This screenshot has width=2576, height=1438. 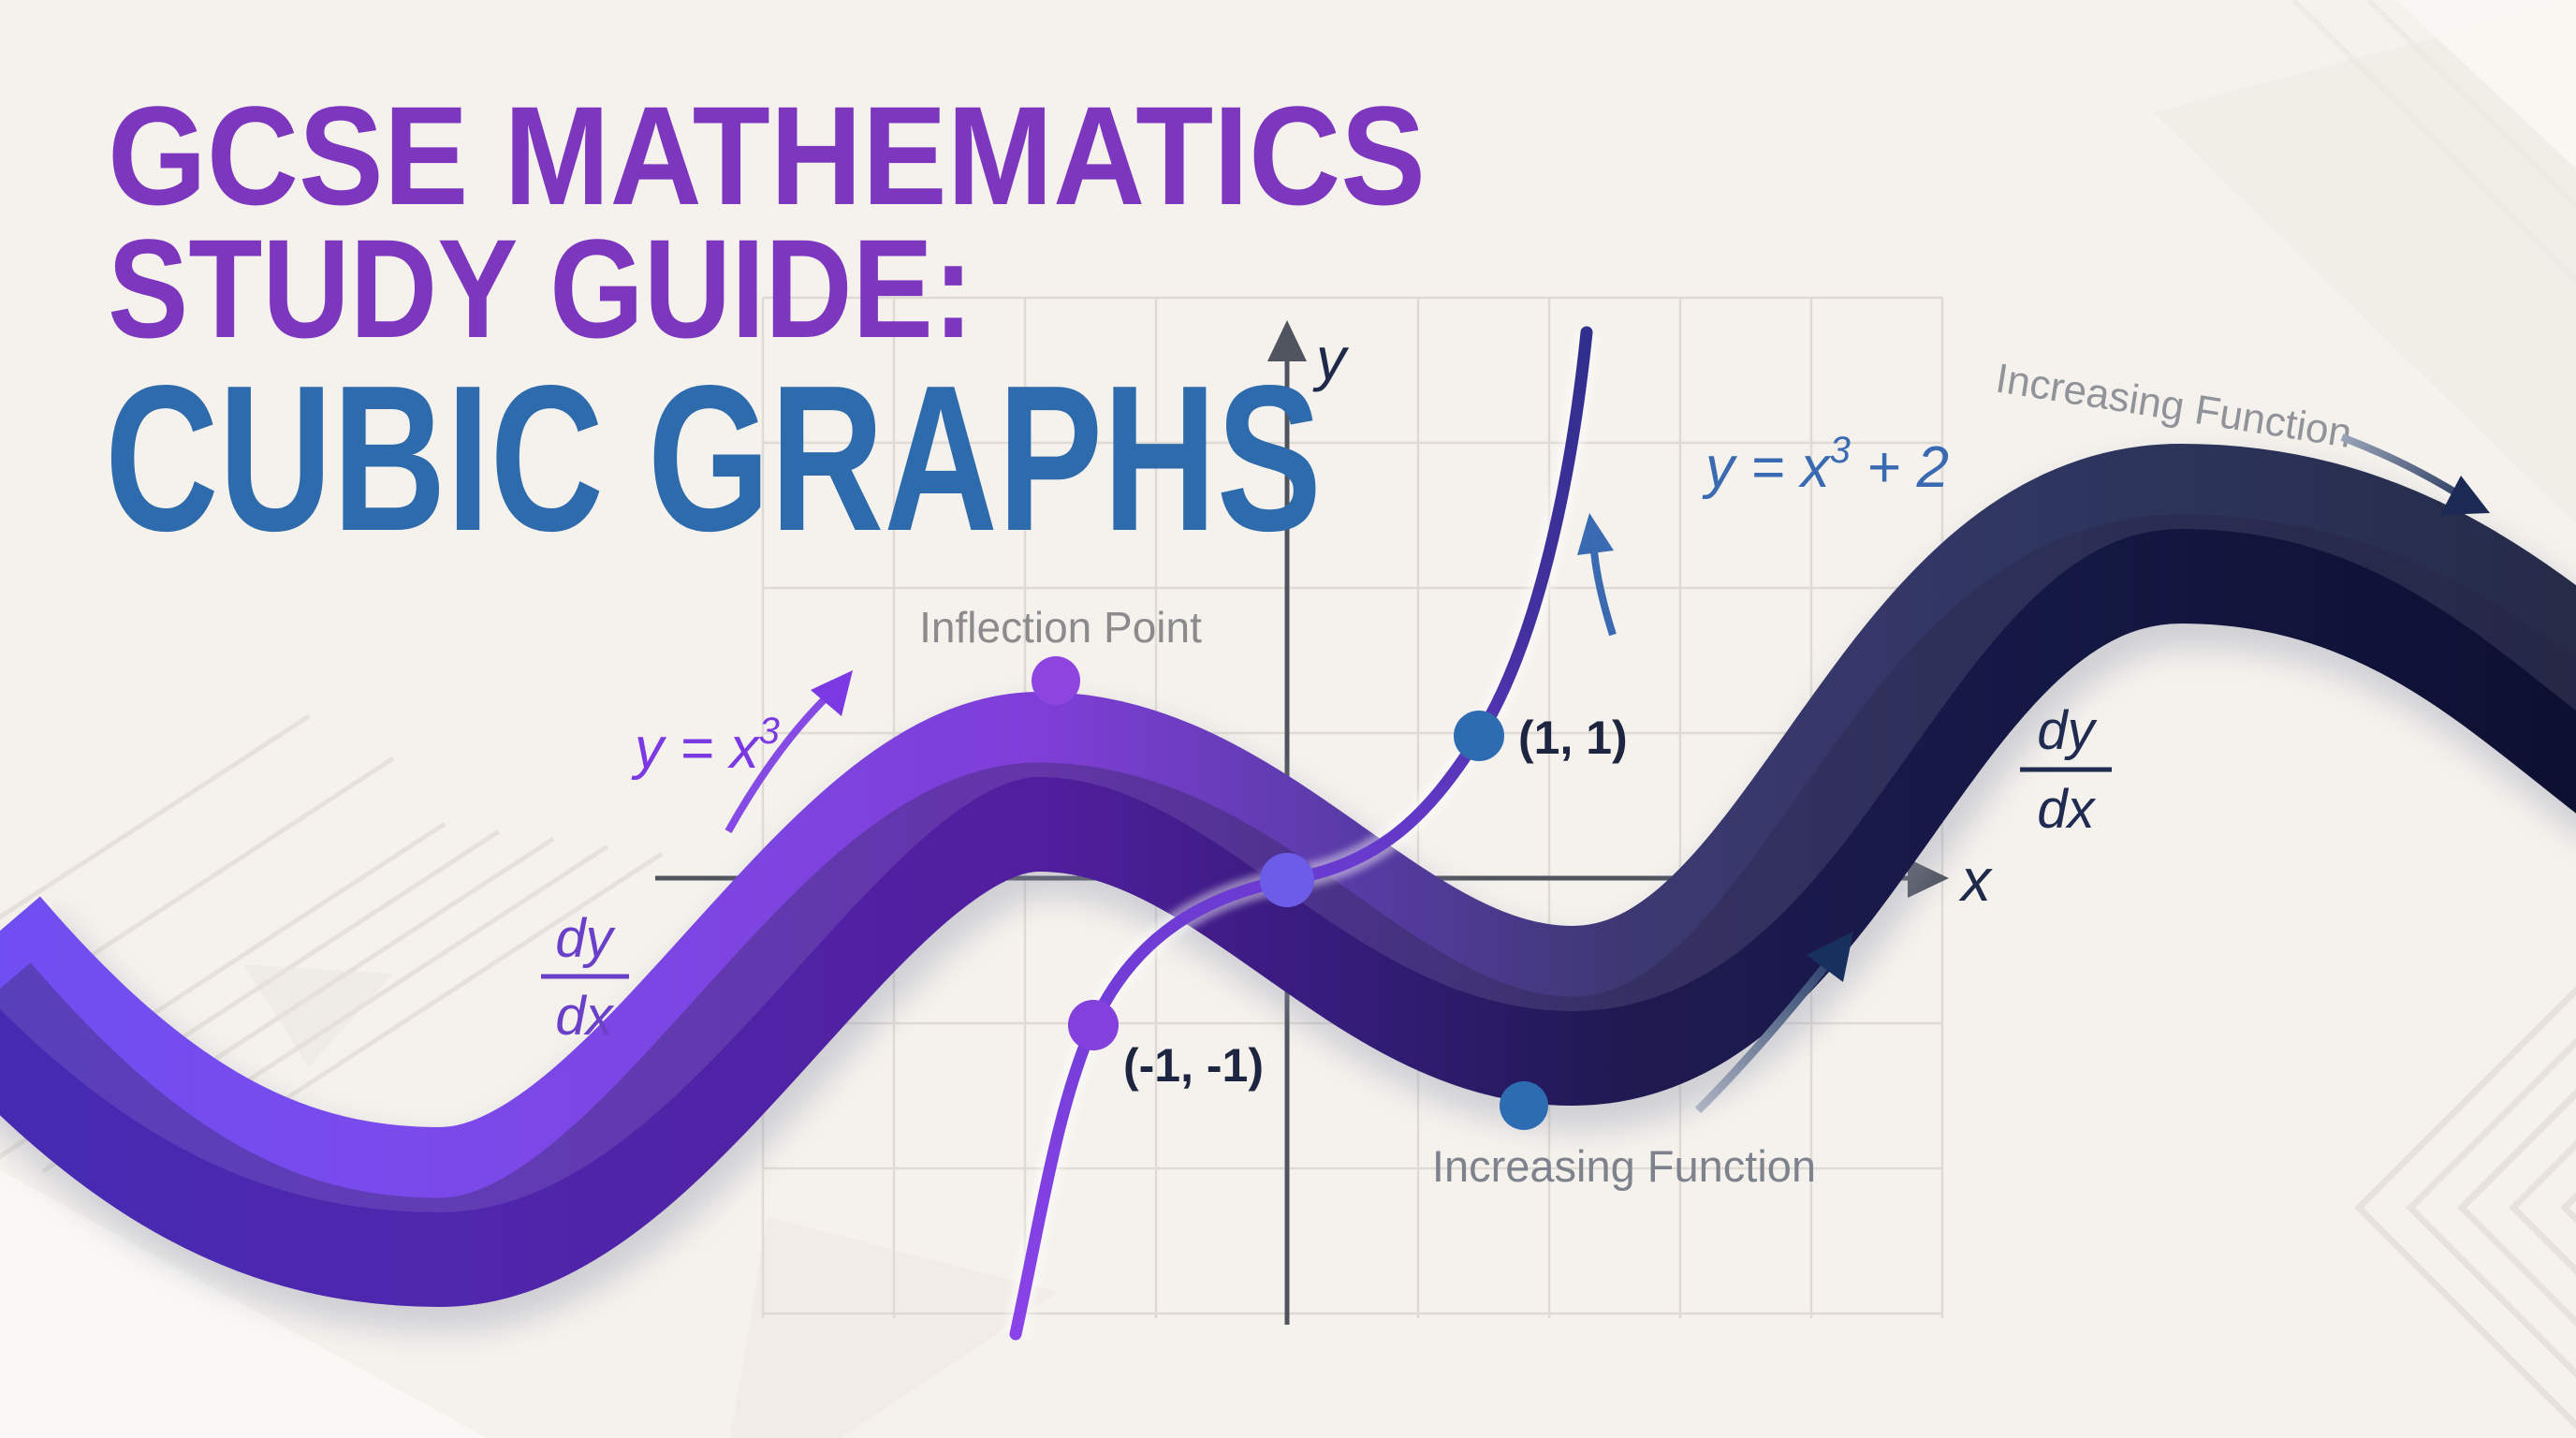 I want to click on equation2-arrowhead, so click(x=1595, y=534).